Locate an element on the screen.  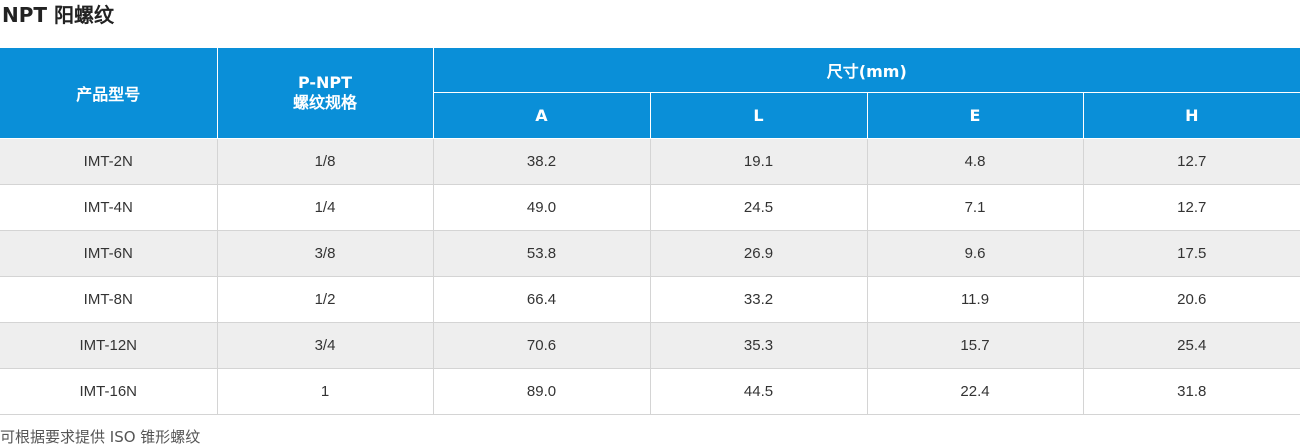
header-thread: P-NPT 螺纹规格 is located at coordinates (325, 93).